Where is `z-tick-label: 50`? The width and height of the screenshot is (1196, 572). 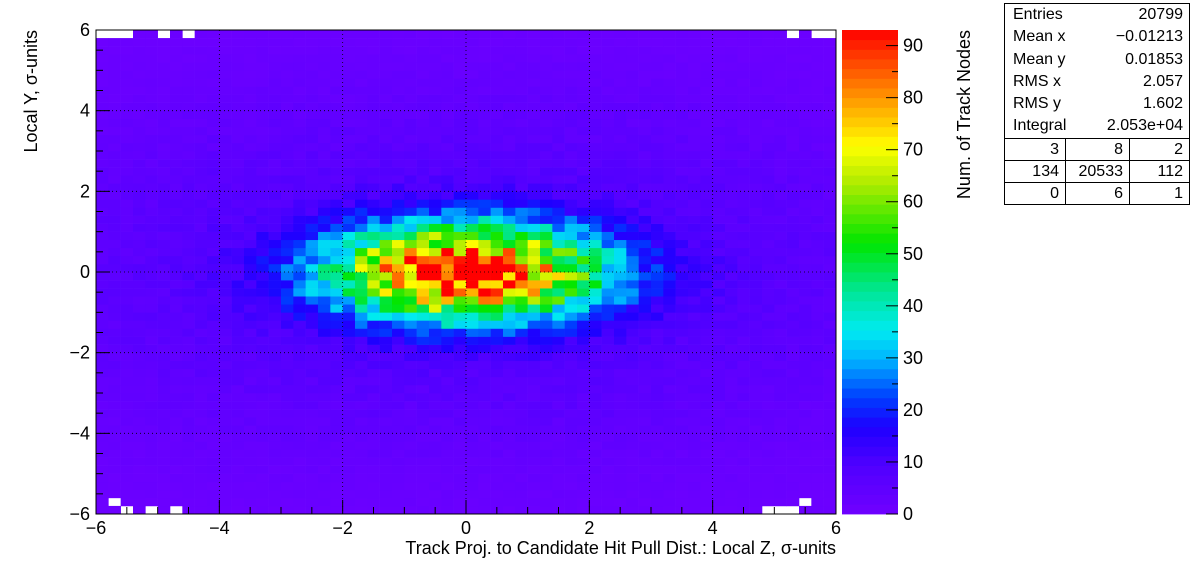
z-tick-label: 50 is located at coordinates (913, 254).